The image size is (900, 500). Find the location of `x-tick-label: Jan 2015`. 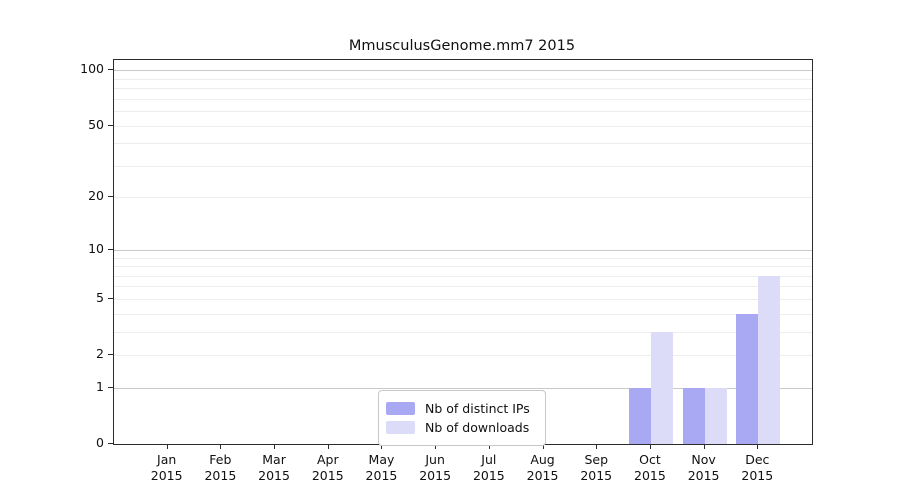

x-tick-label: Jan 2015 is located at coordinates (167, 468).